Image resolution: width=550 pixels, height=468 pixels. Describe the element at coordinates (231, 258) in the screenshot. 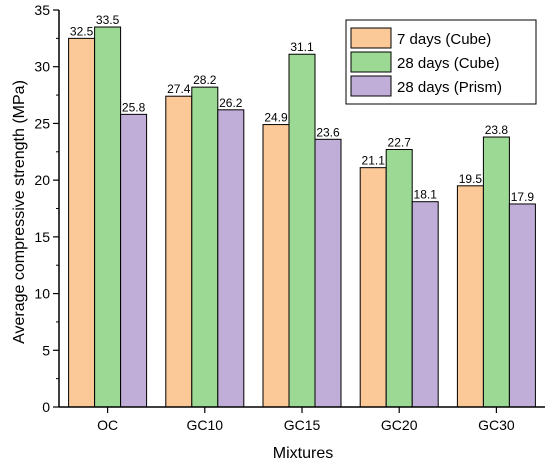

I see `bar-28-days-prism-gc10` at that location.